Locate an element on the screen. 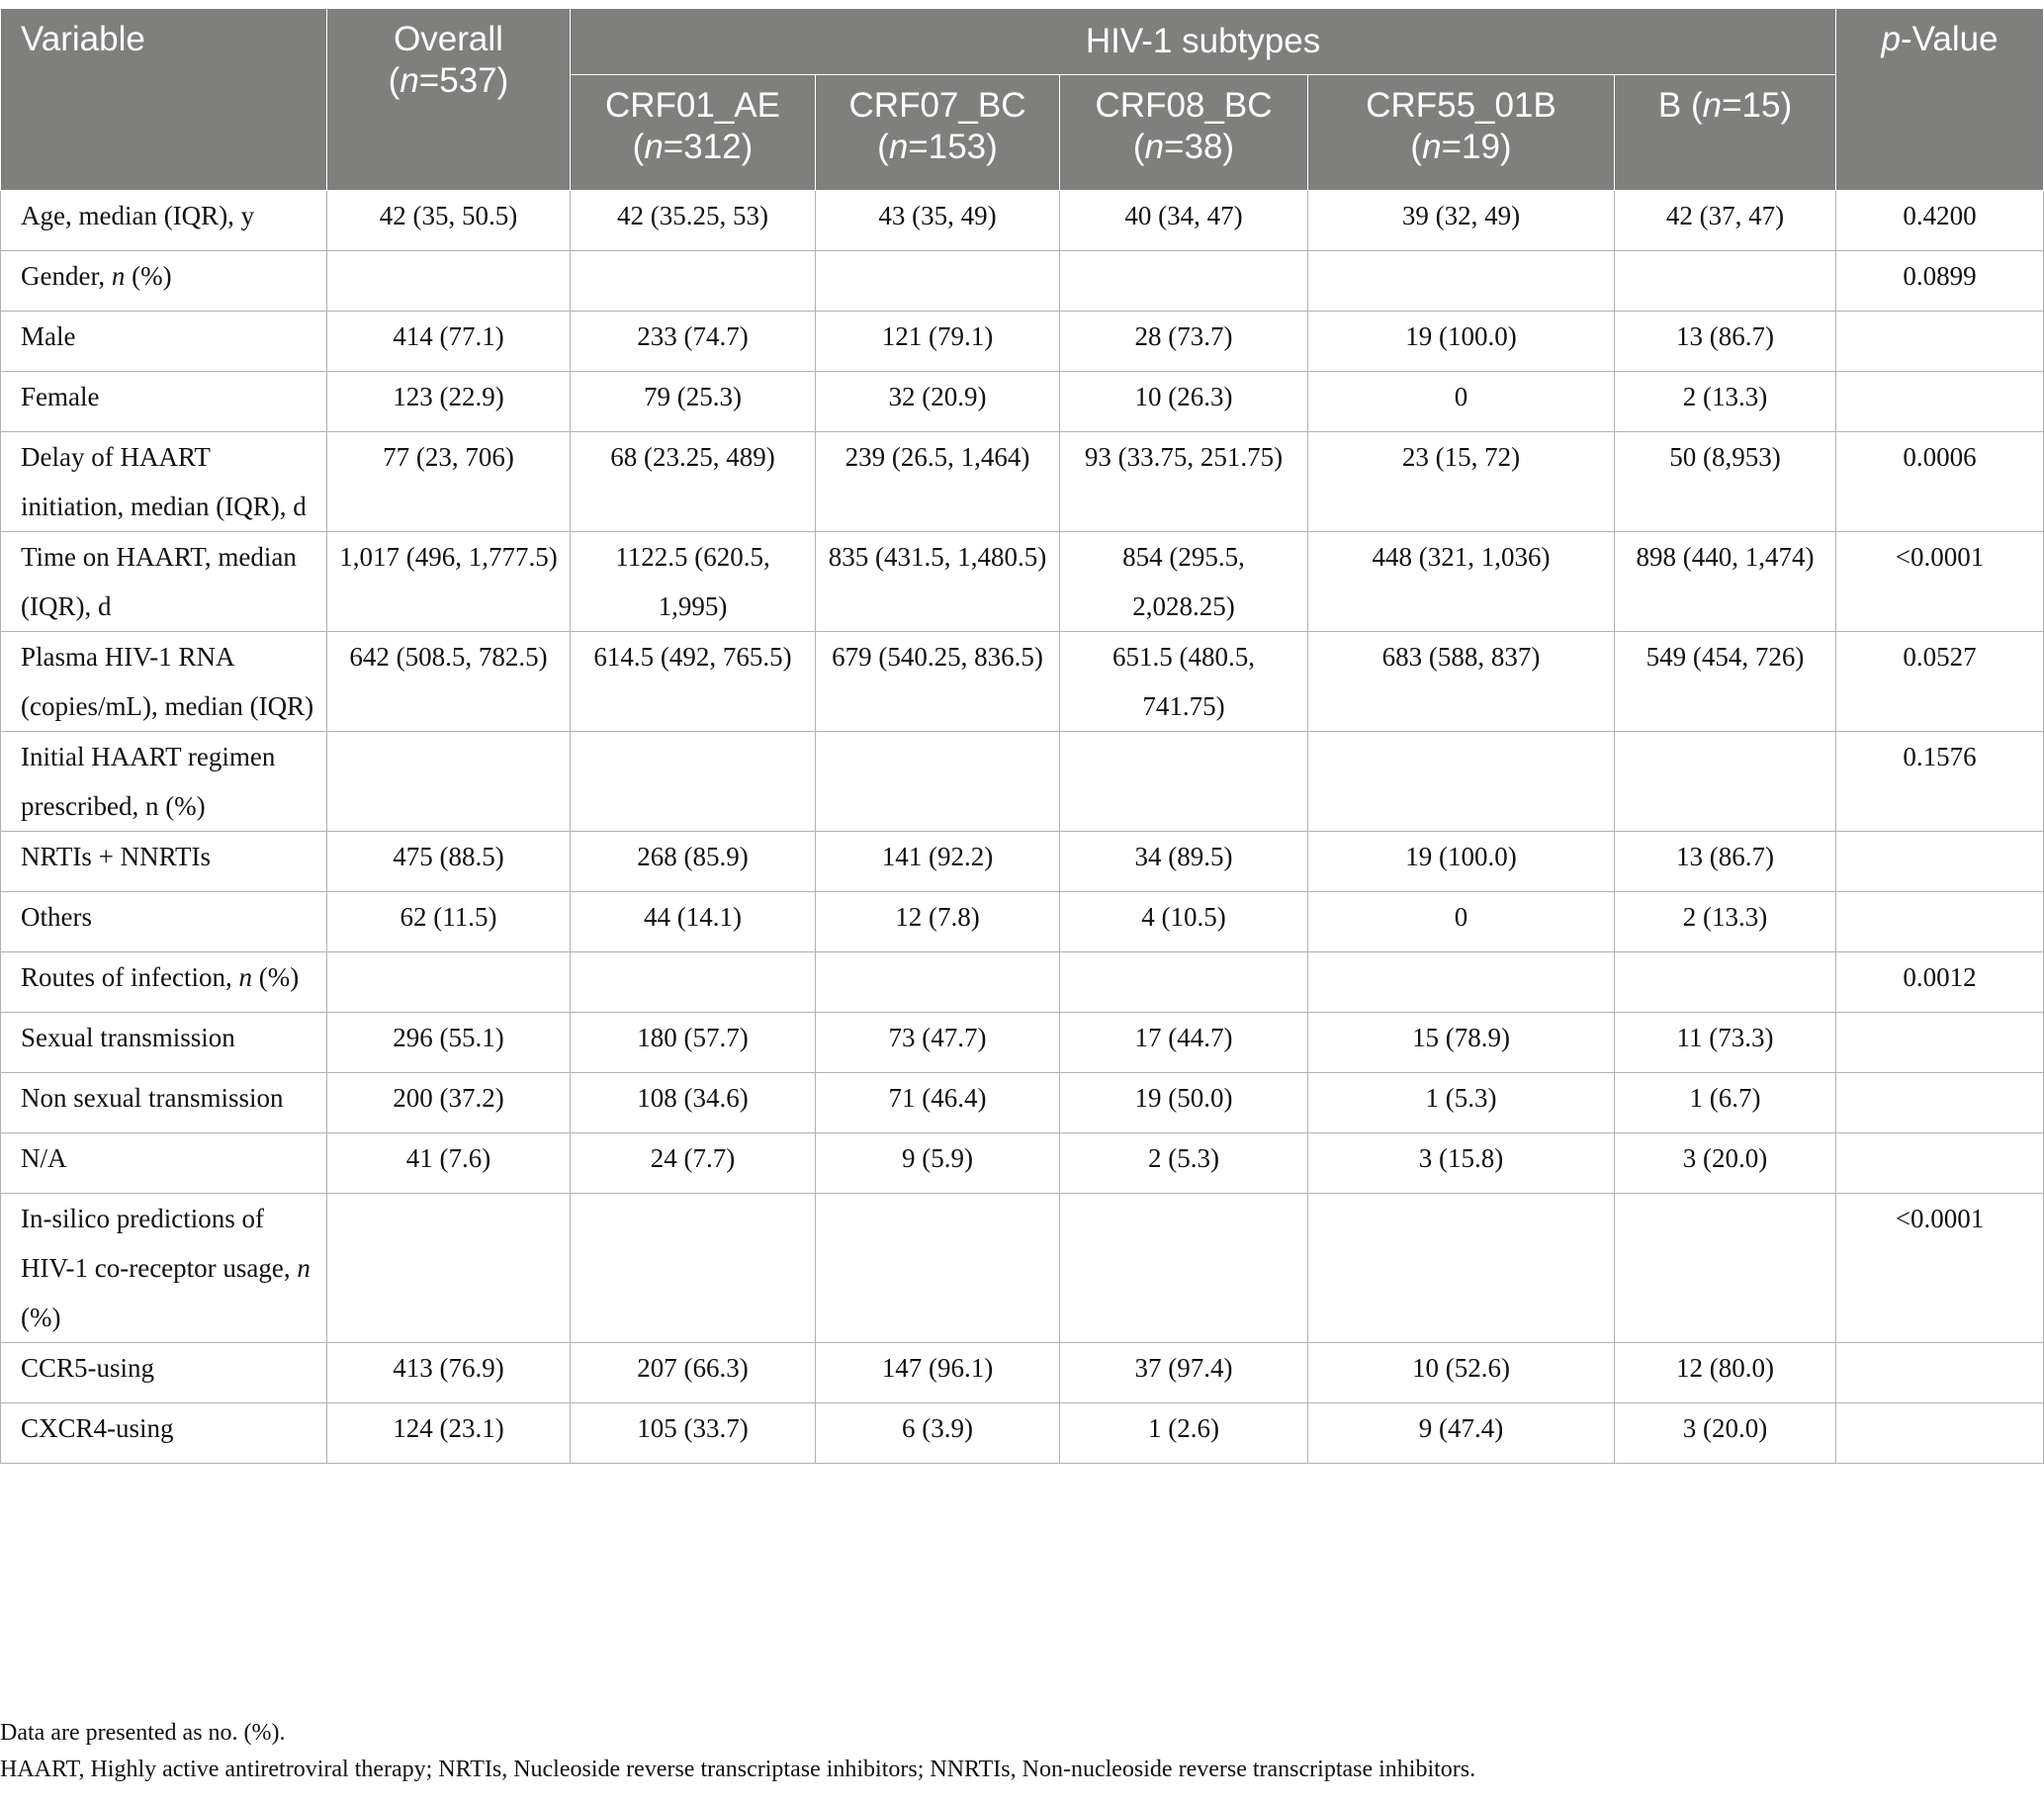 The image size is (2044, 1804). p-value-cell: <0.0001 is located at coordinates (1939, 1268).